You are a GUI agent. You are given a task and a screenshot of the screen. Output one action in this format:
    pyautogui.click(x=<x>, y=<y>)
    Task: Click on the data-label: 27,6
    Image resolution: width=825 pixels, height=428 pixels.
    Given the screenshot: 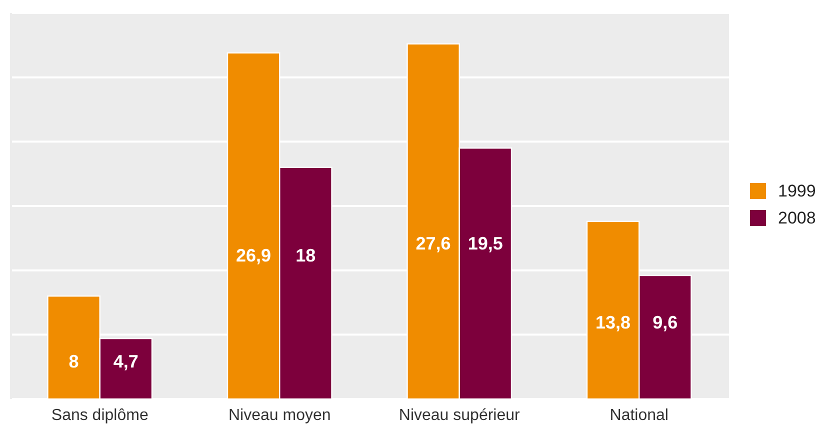 What is the action you would take?
    pyautogui.click(x=433, y=243)
    